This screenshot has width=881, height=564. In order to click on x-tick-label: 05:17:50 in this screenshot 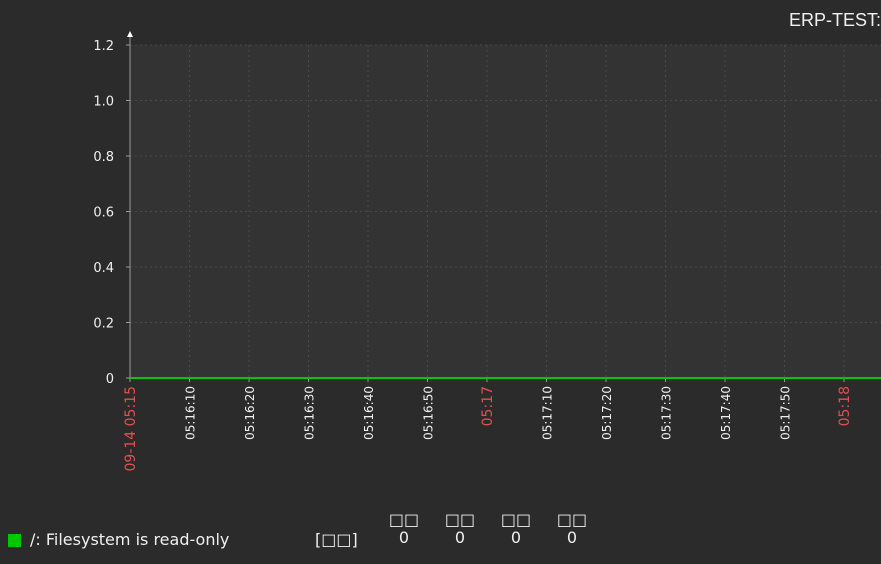, I will do `click(786, 413)`.